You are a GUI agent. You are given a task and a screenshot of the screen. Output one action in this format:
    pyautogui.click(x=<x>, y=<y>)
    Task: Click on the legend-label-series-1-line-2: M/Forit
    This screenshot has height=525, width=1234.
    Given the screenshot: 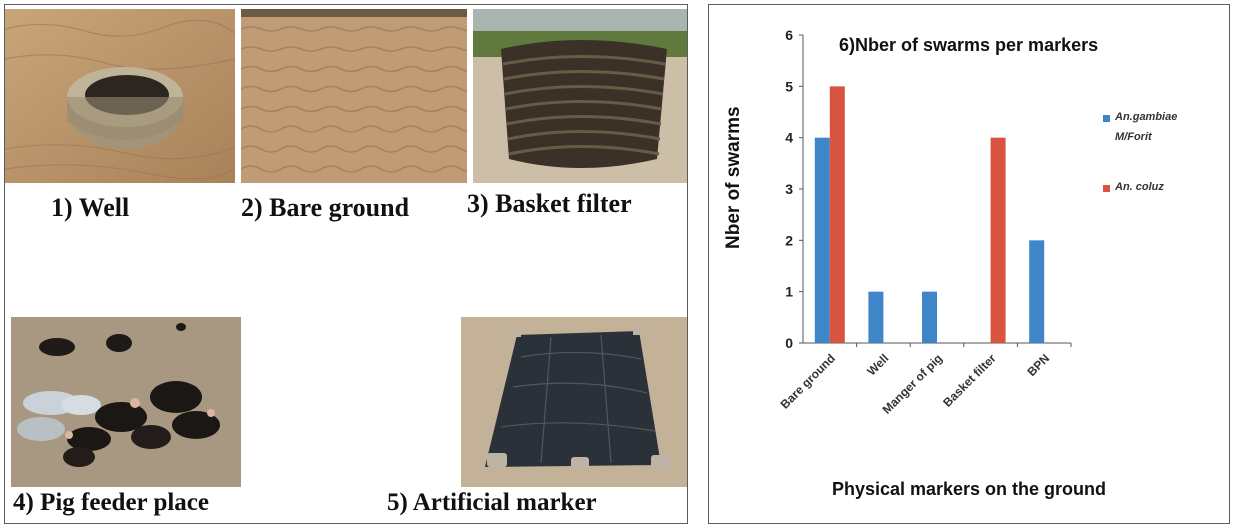 What is the action you would take?
    pyautogui.click(x=1133, y=137)
    